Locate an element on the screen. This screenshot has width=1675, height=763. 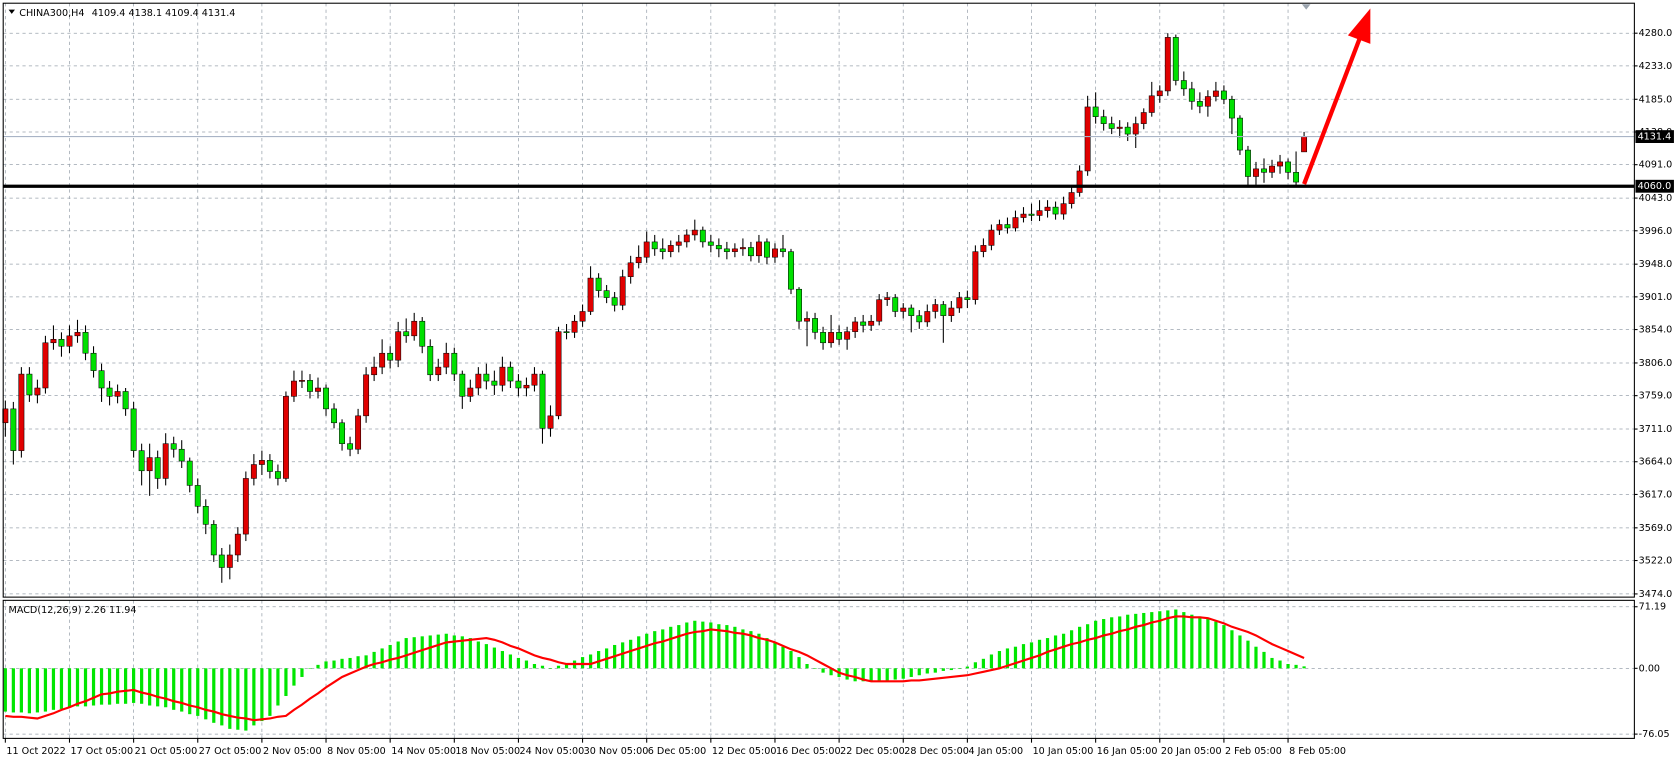
y-tick-label: 3854.0 is located at coordinates (1656, 330).